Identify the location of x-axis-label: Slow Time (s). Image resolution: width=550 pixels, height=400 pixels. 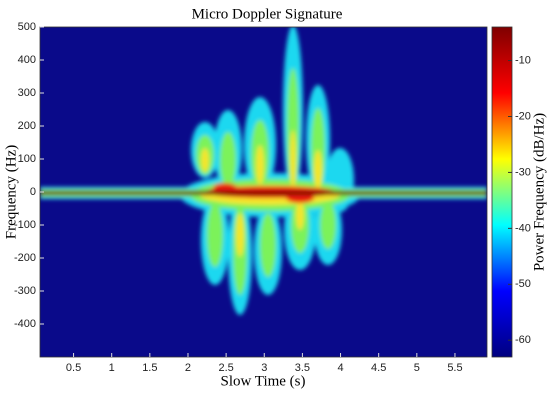
(262, 381).